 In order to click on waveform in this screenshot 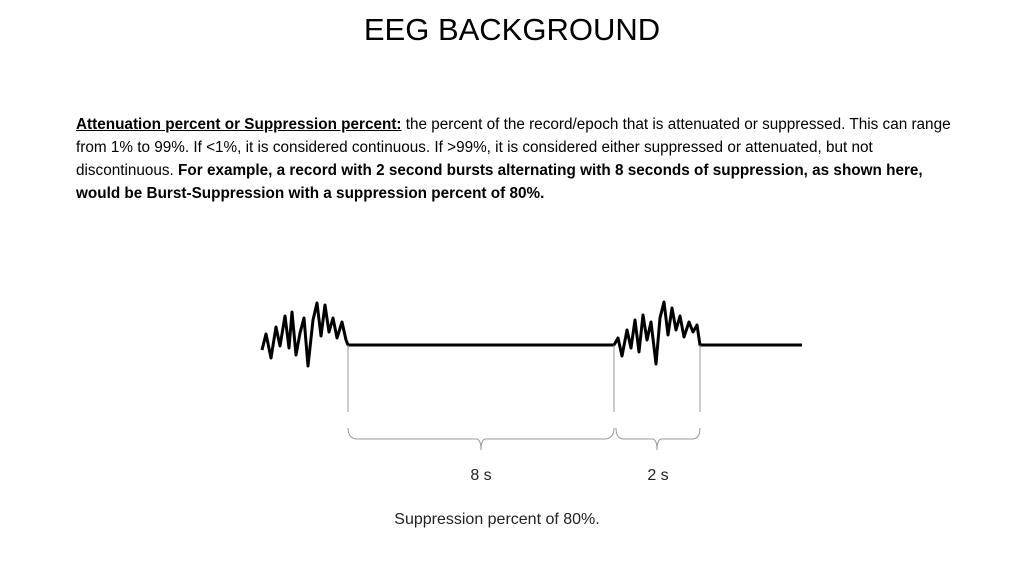, I will do `click(531, 334)`.